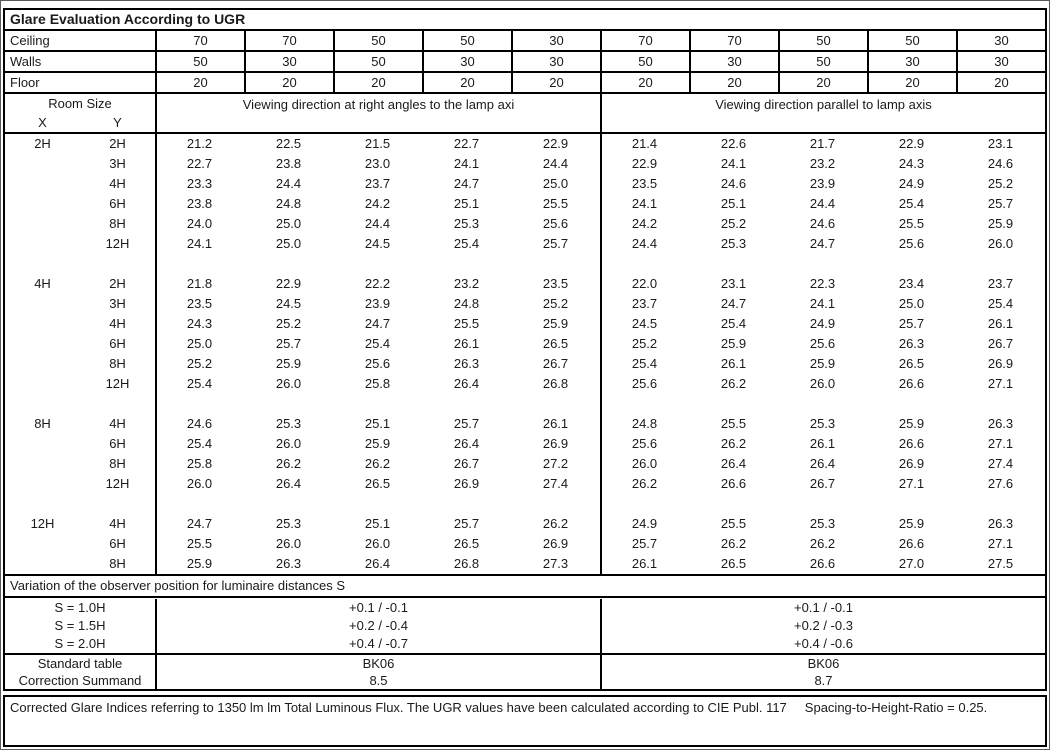  What do you see at coordinates (555, 383) in the screenshot?
I see `ugr-value: 26.8` at bounding box center [555, 383].